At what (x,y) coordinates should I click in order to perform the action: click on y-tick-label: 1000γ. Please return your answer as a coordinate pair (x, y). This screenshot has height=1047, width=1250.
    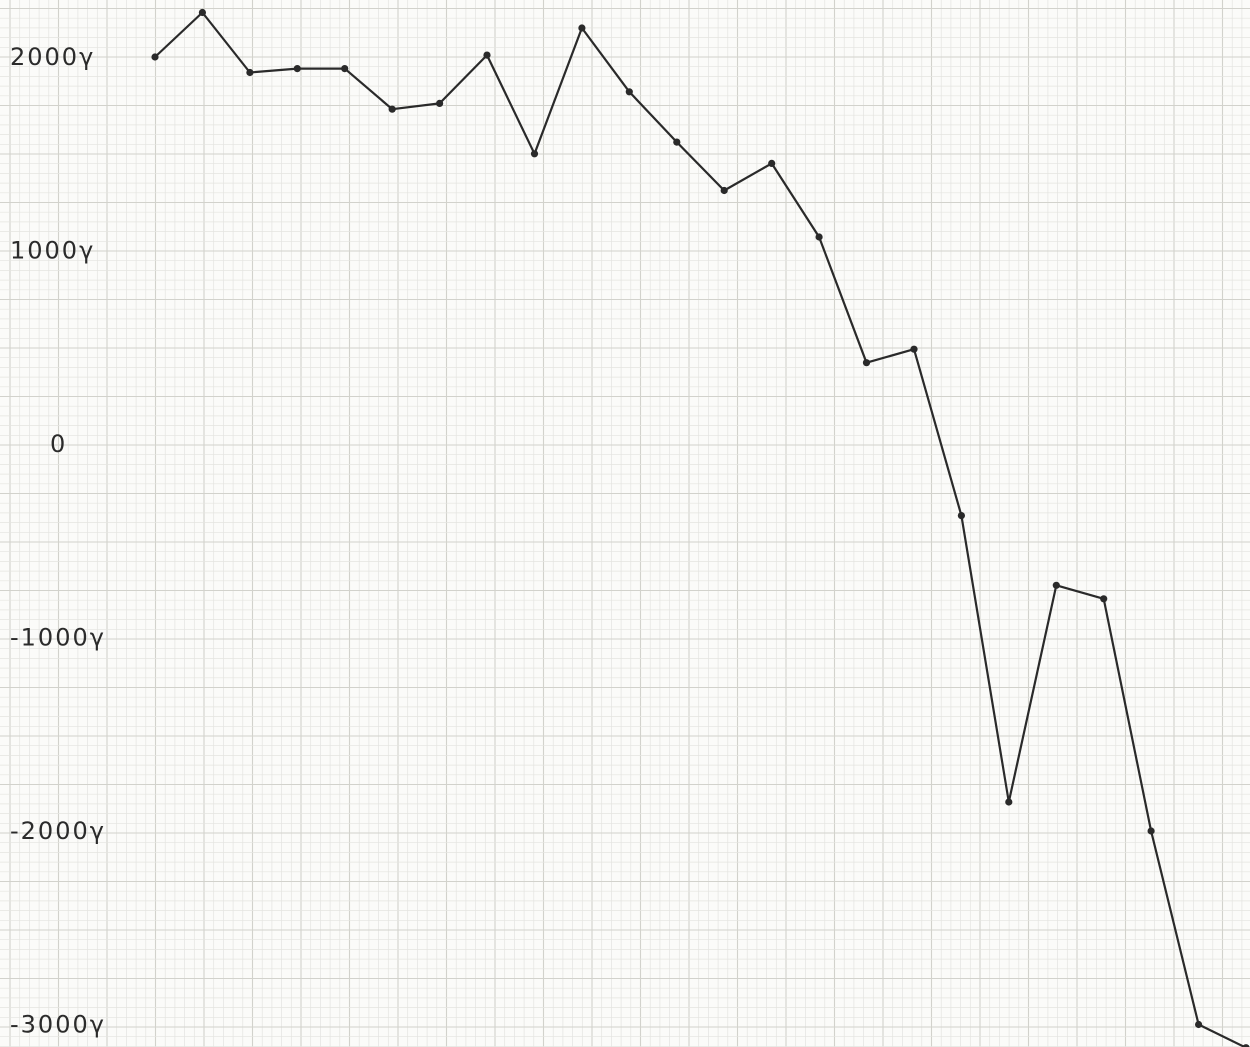
    Looking at the image, I should click on (52, 251).